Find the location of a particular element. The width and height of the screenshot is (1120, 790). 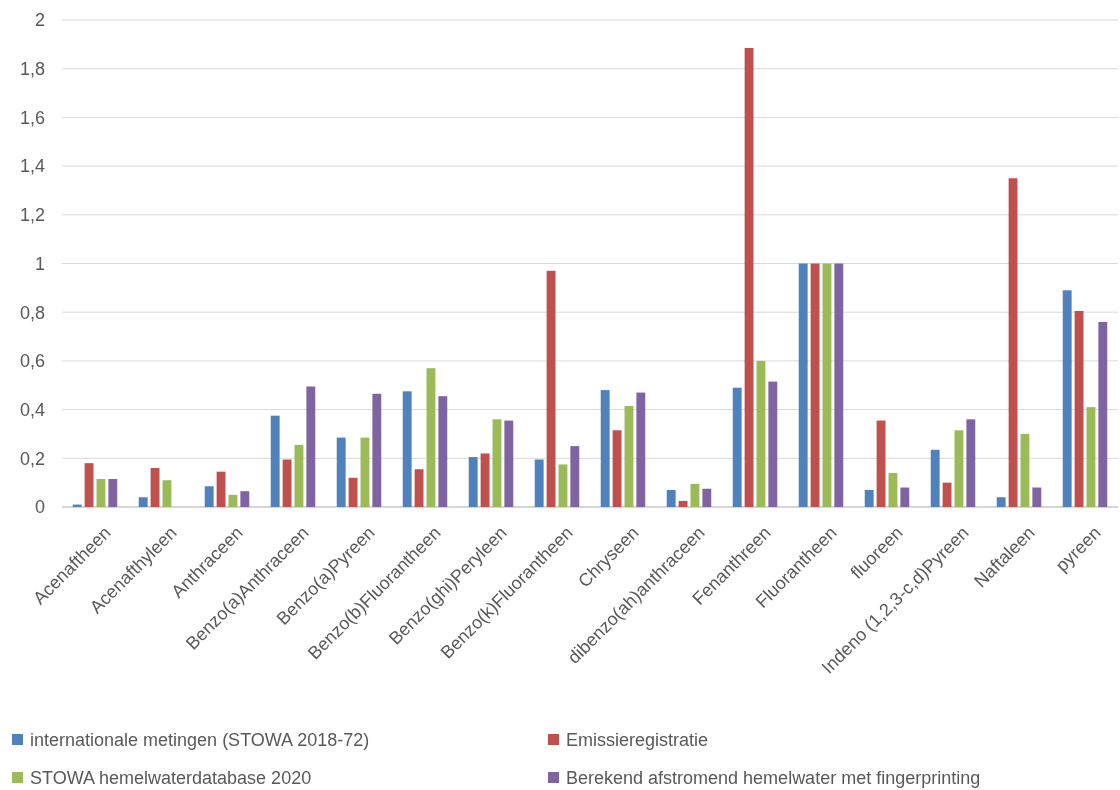

y-tick-label: 0,4 is located at coordinates (32, 409).